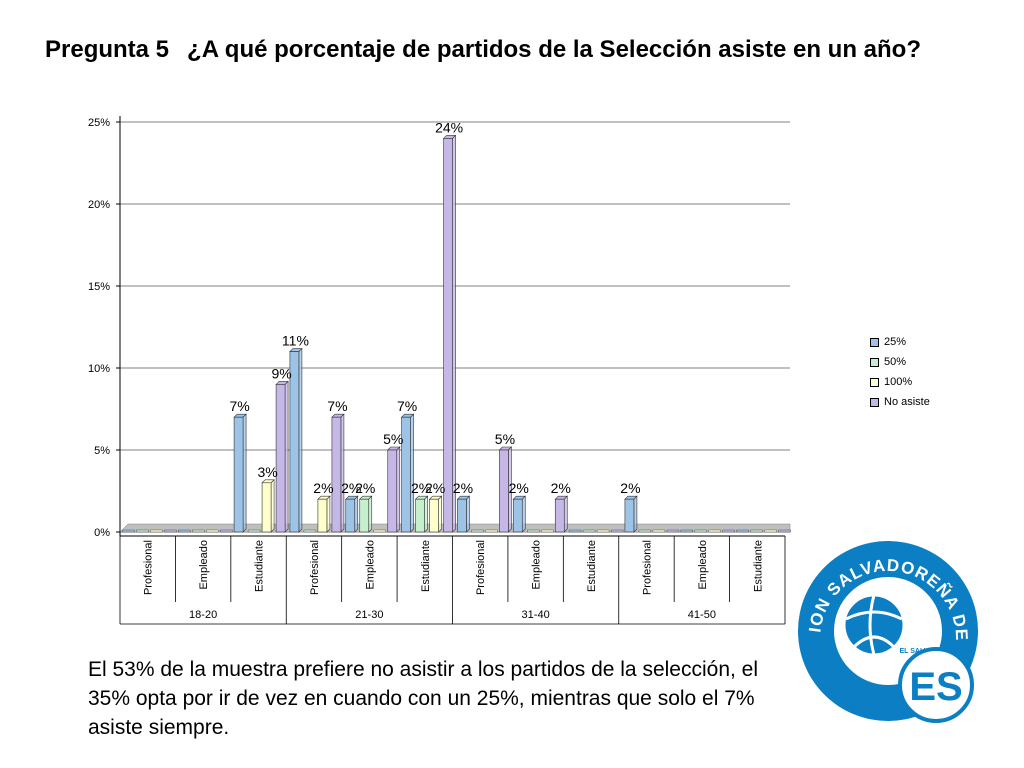 Image resolution: width=1024 pixels, height=768 pixels. I want to click on chart-legend: 25% 50% 100% No asiste, so click(900, 372).